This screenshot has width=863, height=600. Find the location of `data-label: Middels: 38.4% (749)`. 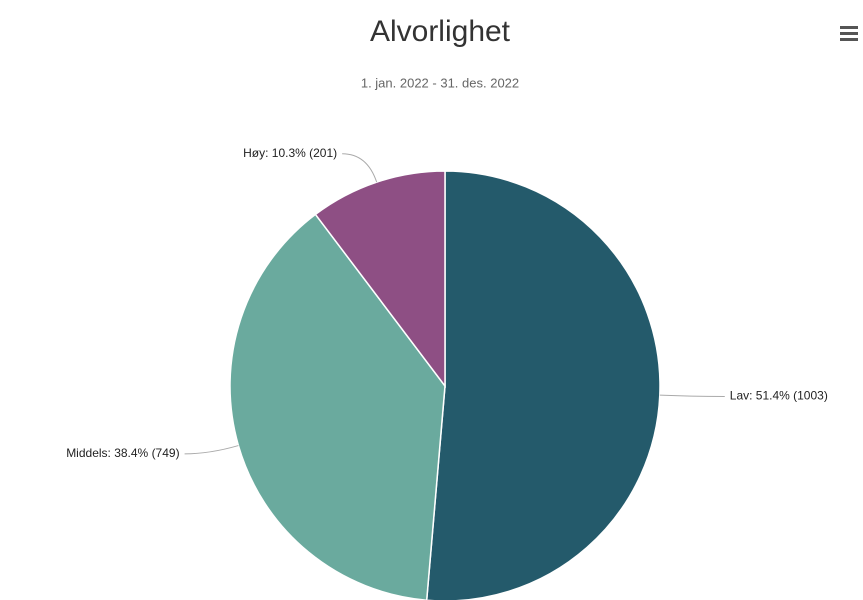

data-label: Middels: 38.4% (749) is located at coordinates (122, 453).